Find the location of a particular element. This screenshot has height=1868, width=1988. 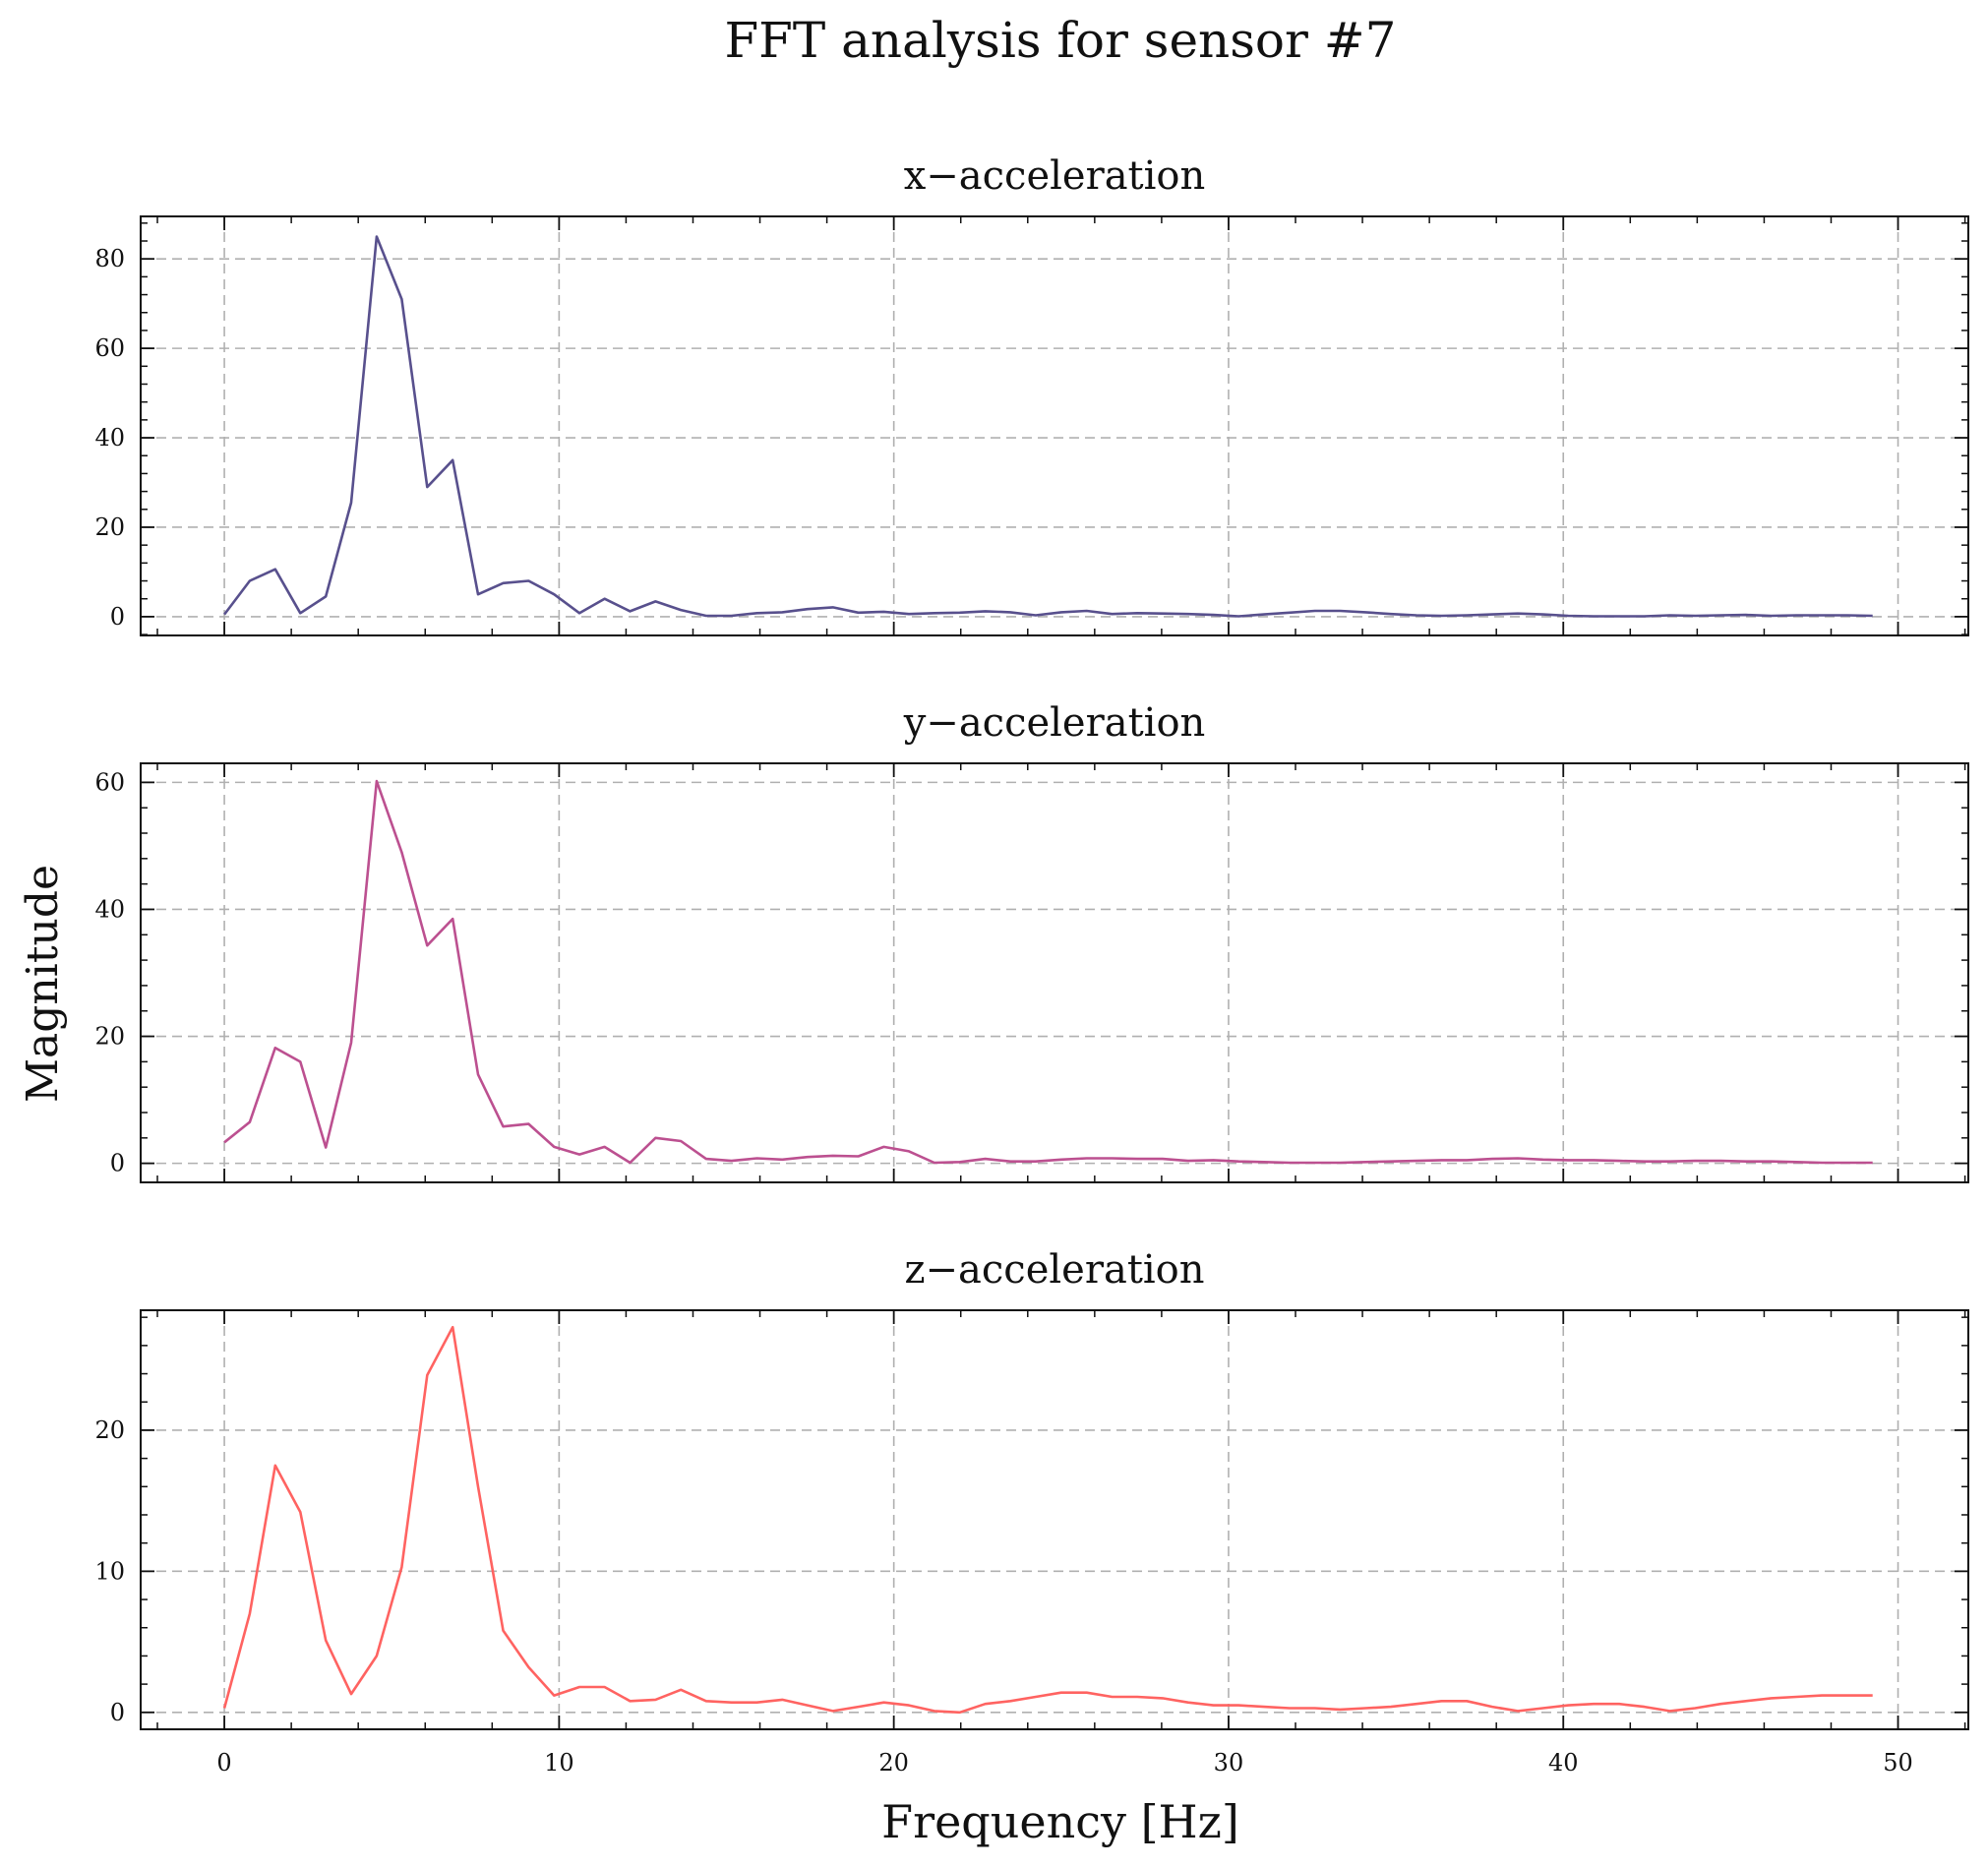

x-tick-label: 30 is located at coordinates (1229, 1763).